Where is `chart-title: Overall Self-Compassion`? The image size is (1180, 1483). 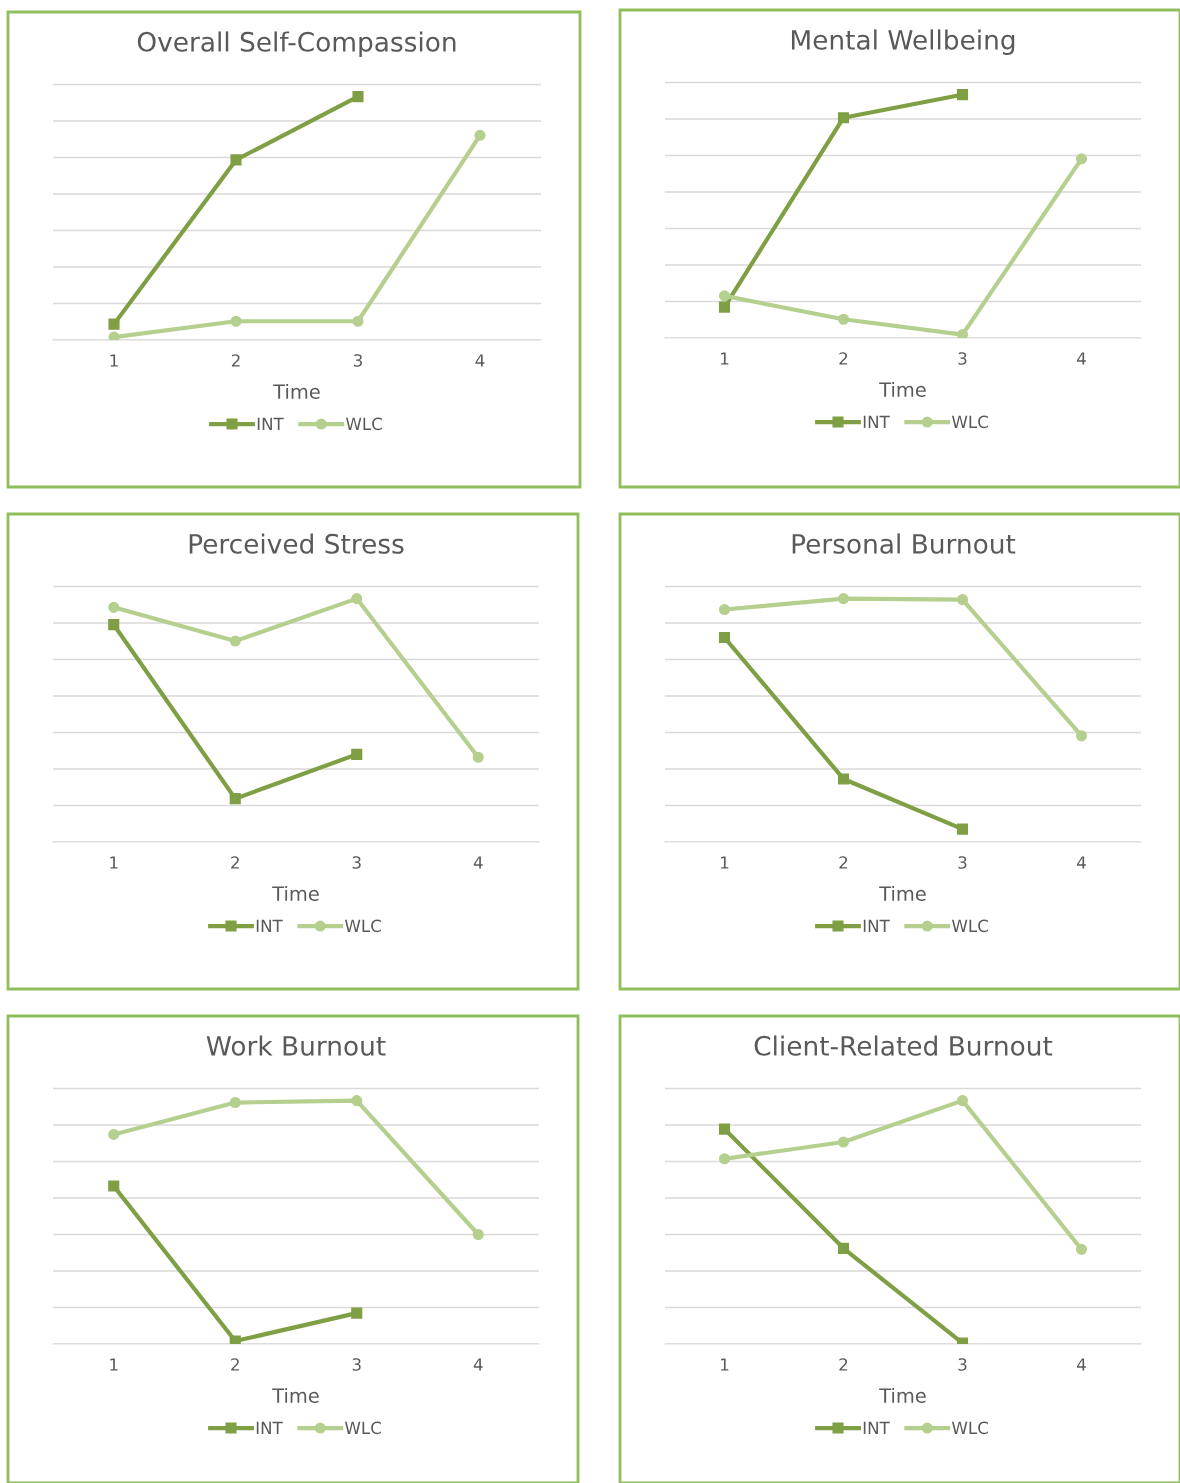
chart-title: Overall Self-Compassion is located at coordinates (296, 44).